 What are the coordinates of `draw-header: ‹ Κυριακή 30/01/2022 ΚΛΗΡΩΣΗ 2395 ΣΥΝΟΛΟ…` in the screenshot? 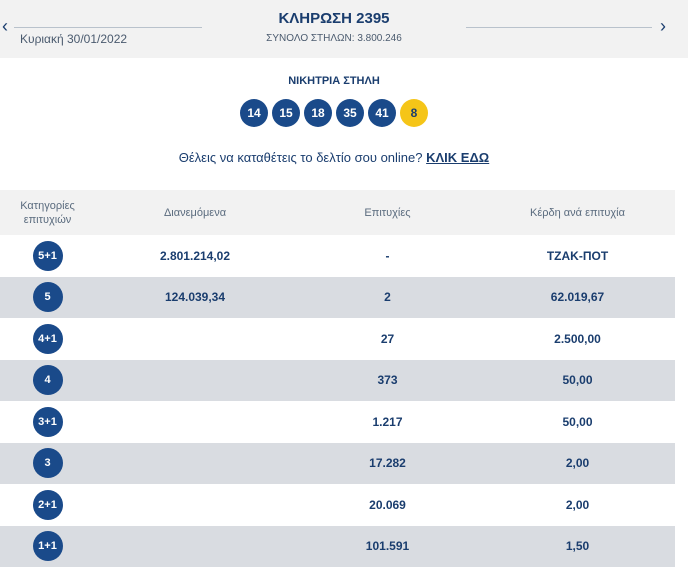 It's located at (344, 29).